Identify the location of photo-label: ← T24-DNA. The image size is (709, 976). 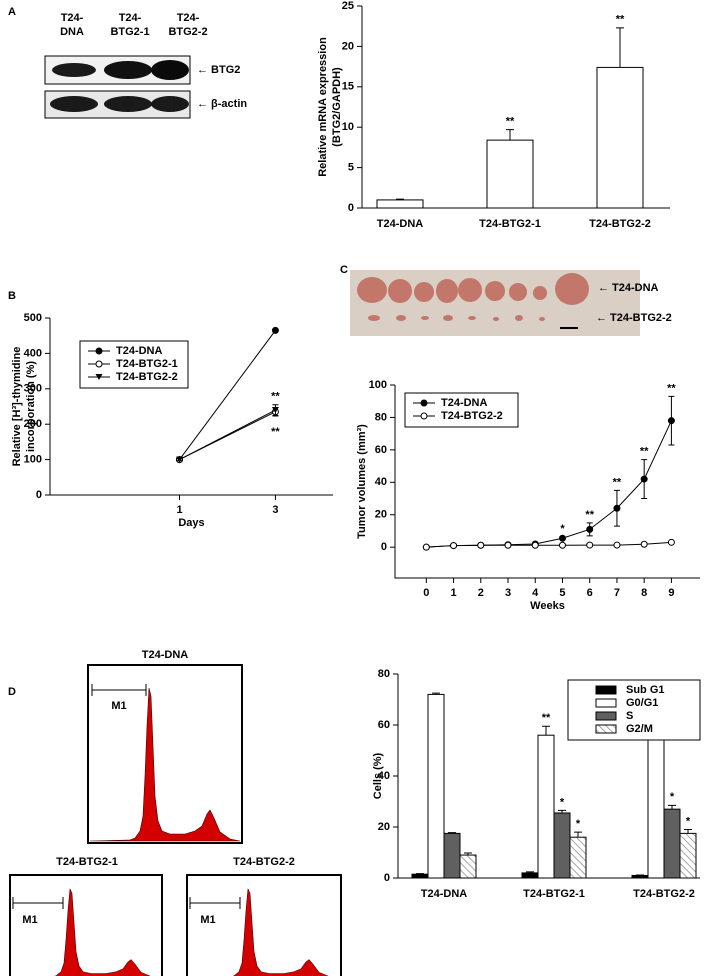
(628, 288).